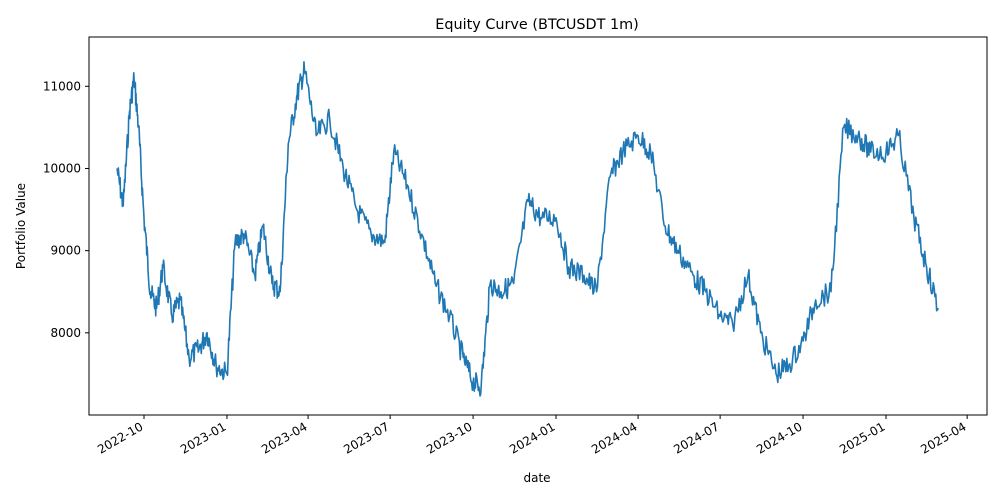  Describe the element at coordinates (65, 333) in the screenshot. I see `y-tick-label: 8000` at that location.